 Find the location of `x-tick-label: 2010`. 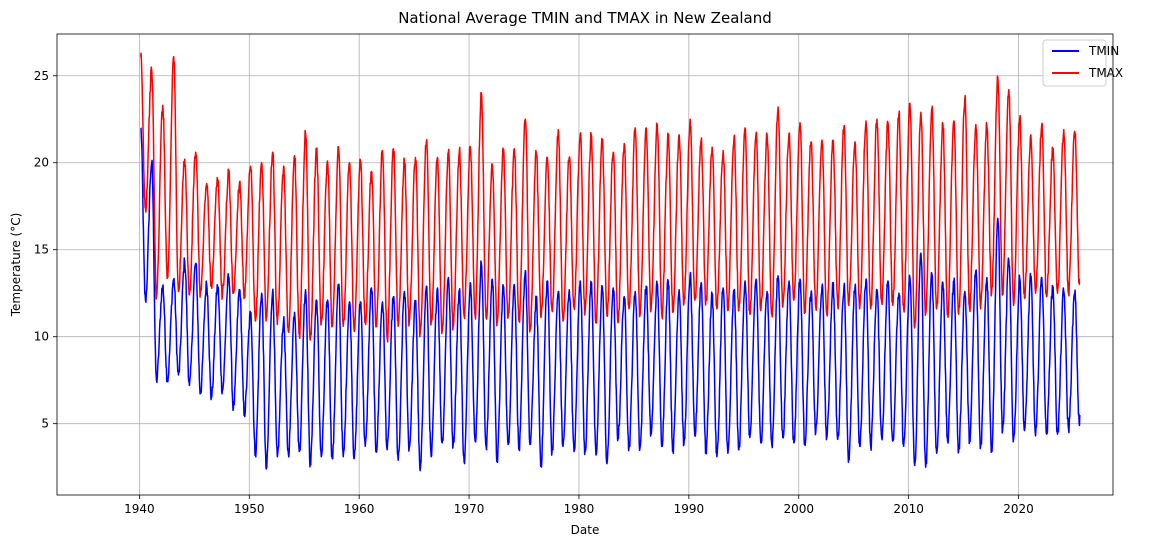

x-tick-label: 2010 is located at coordinates (908, 509).